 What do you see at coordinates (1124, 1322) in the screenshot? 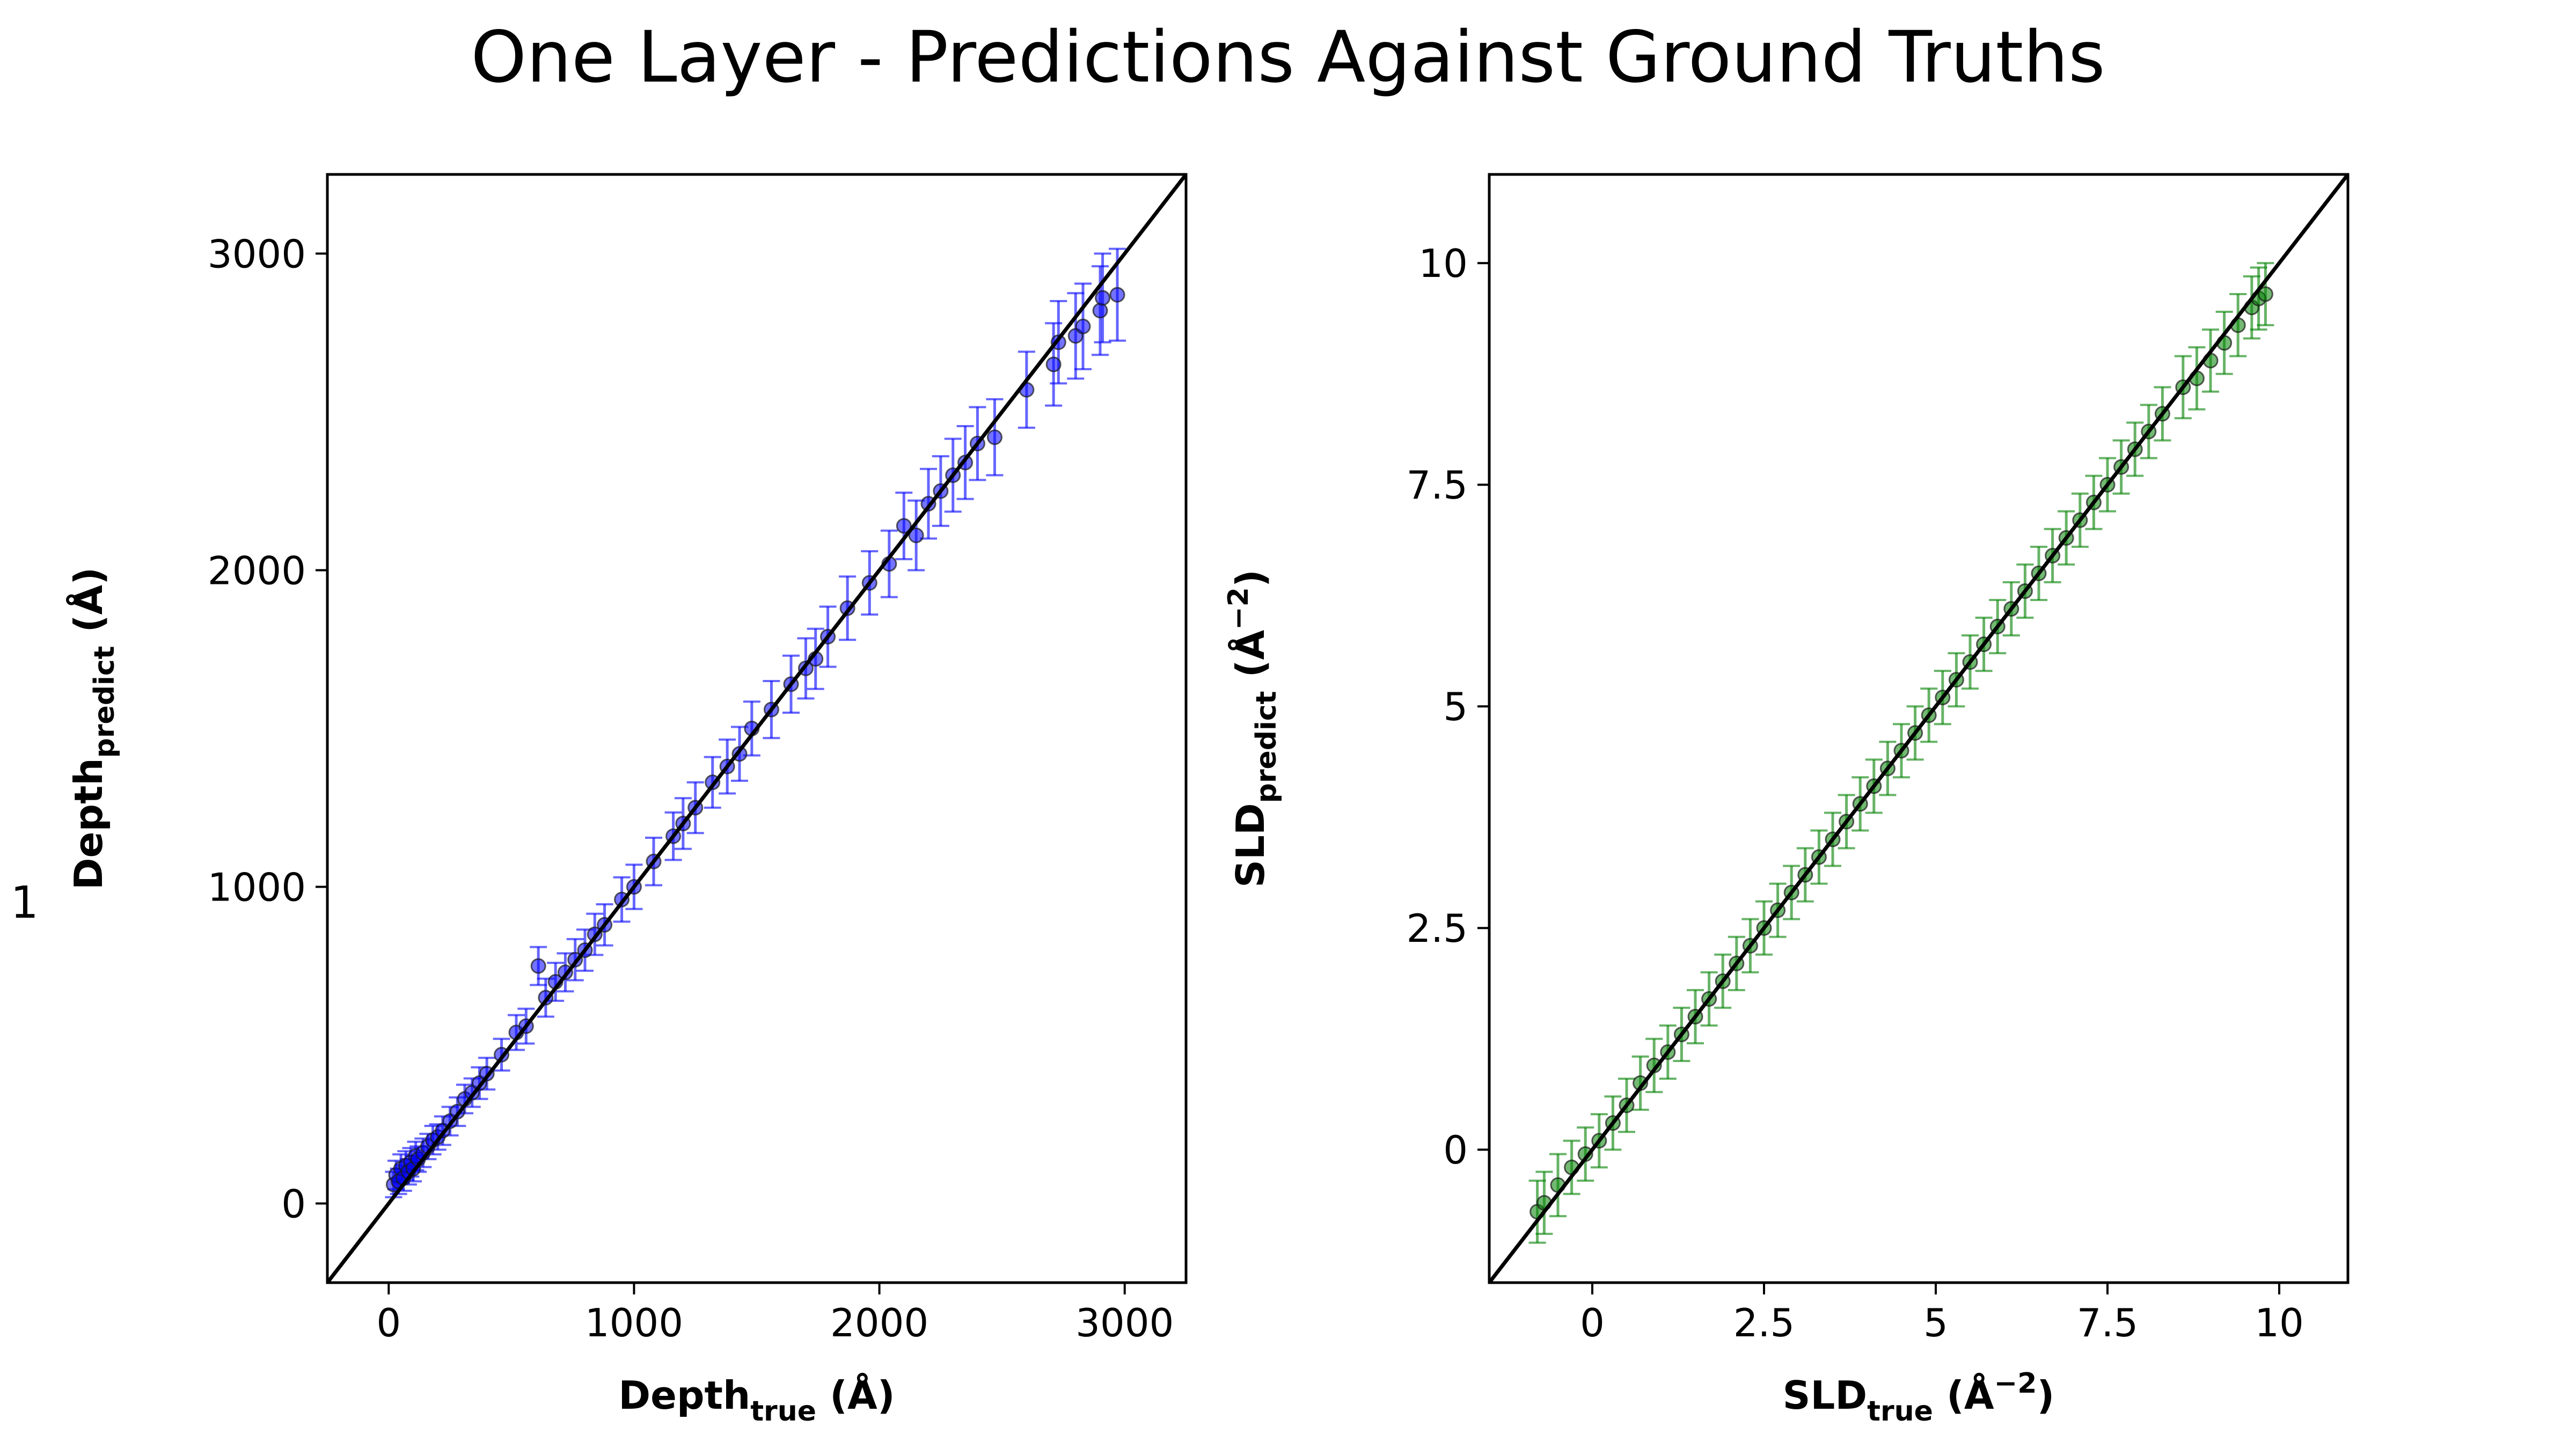
I see `x-tick-label: 3000` at bounding box center [1124, 1322].